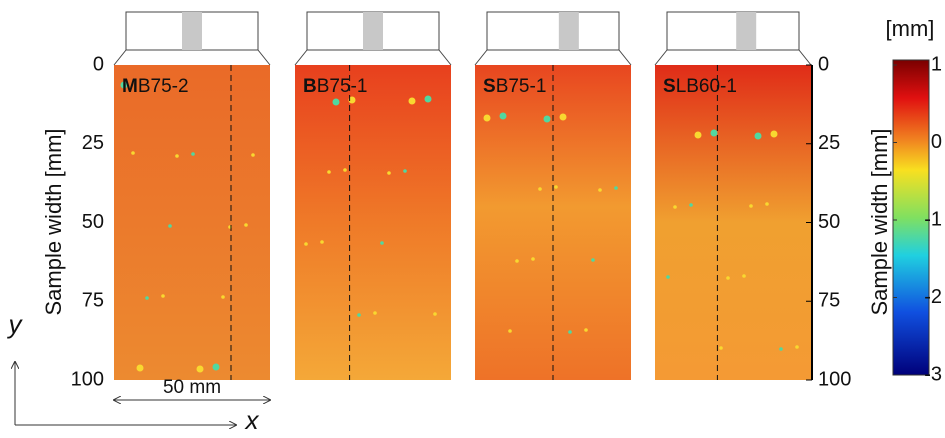 Image resolution: width=945 pixels, height=438 pixels. What do you see at coordinates (53, 221) in the screenshot?
I see `y-axis-label-left: Sample width [mm]` at bounding box center [53, 221].